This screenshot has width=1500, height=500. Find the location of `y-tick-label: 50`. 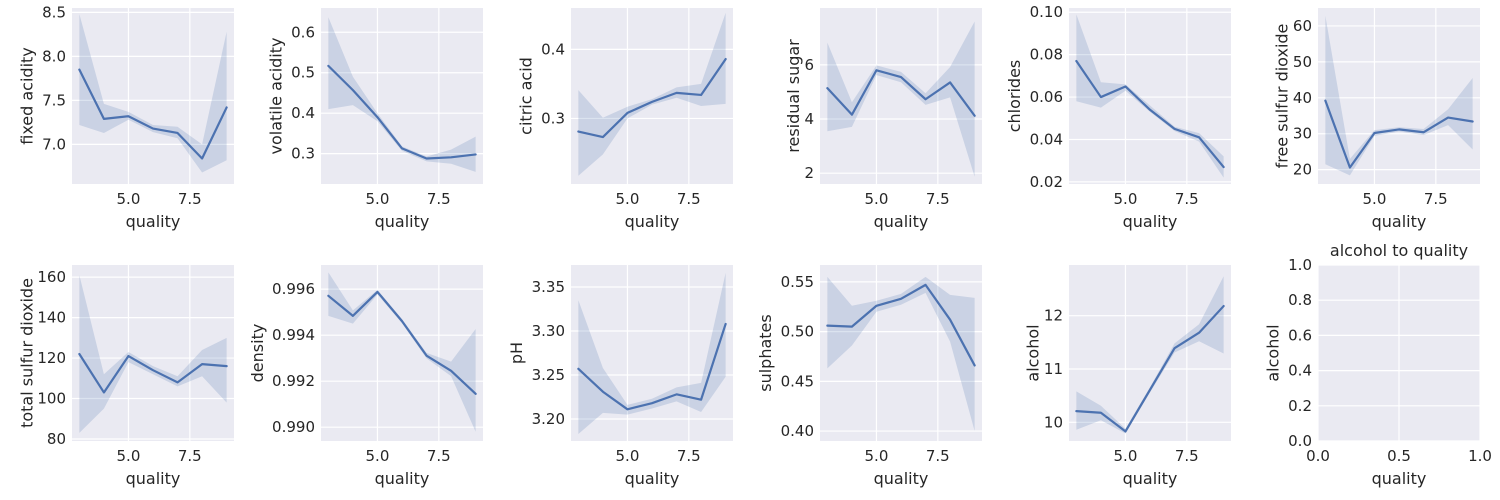

y-tick-label: 50 is located at coordinates (1302, 62).